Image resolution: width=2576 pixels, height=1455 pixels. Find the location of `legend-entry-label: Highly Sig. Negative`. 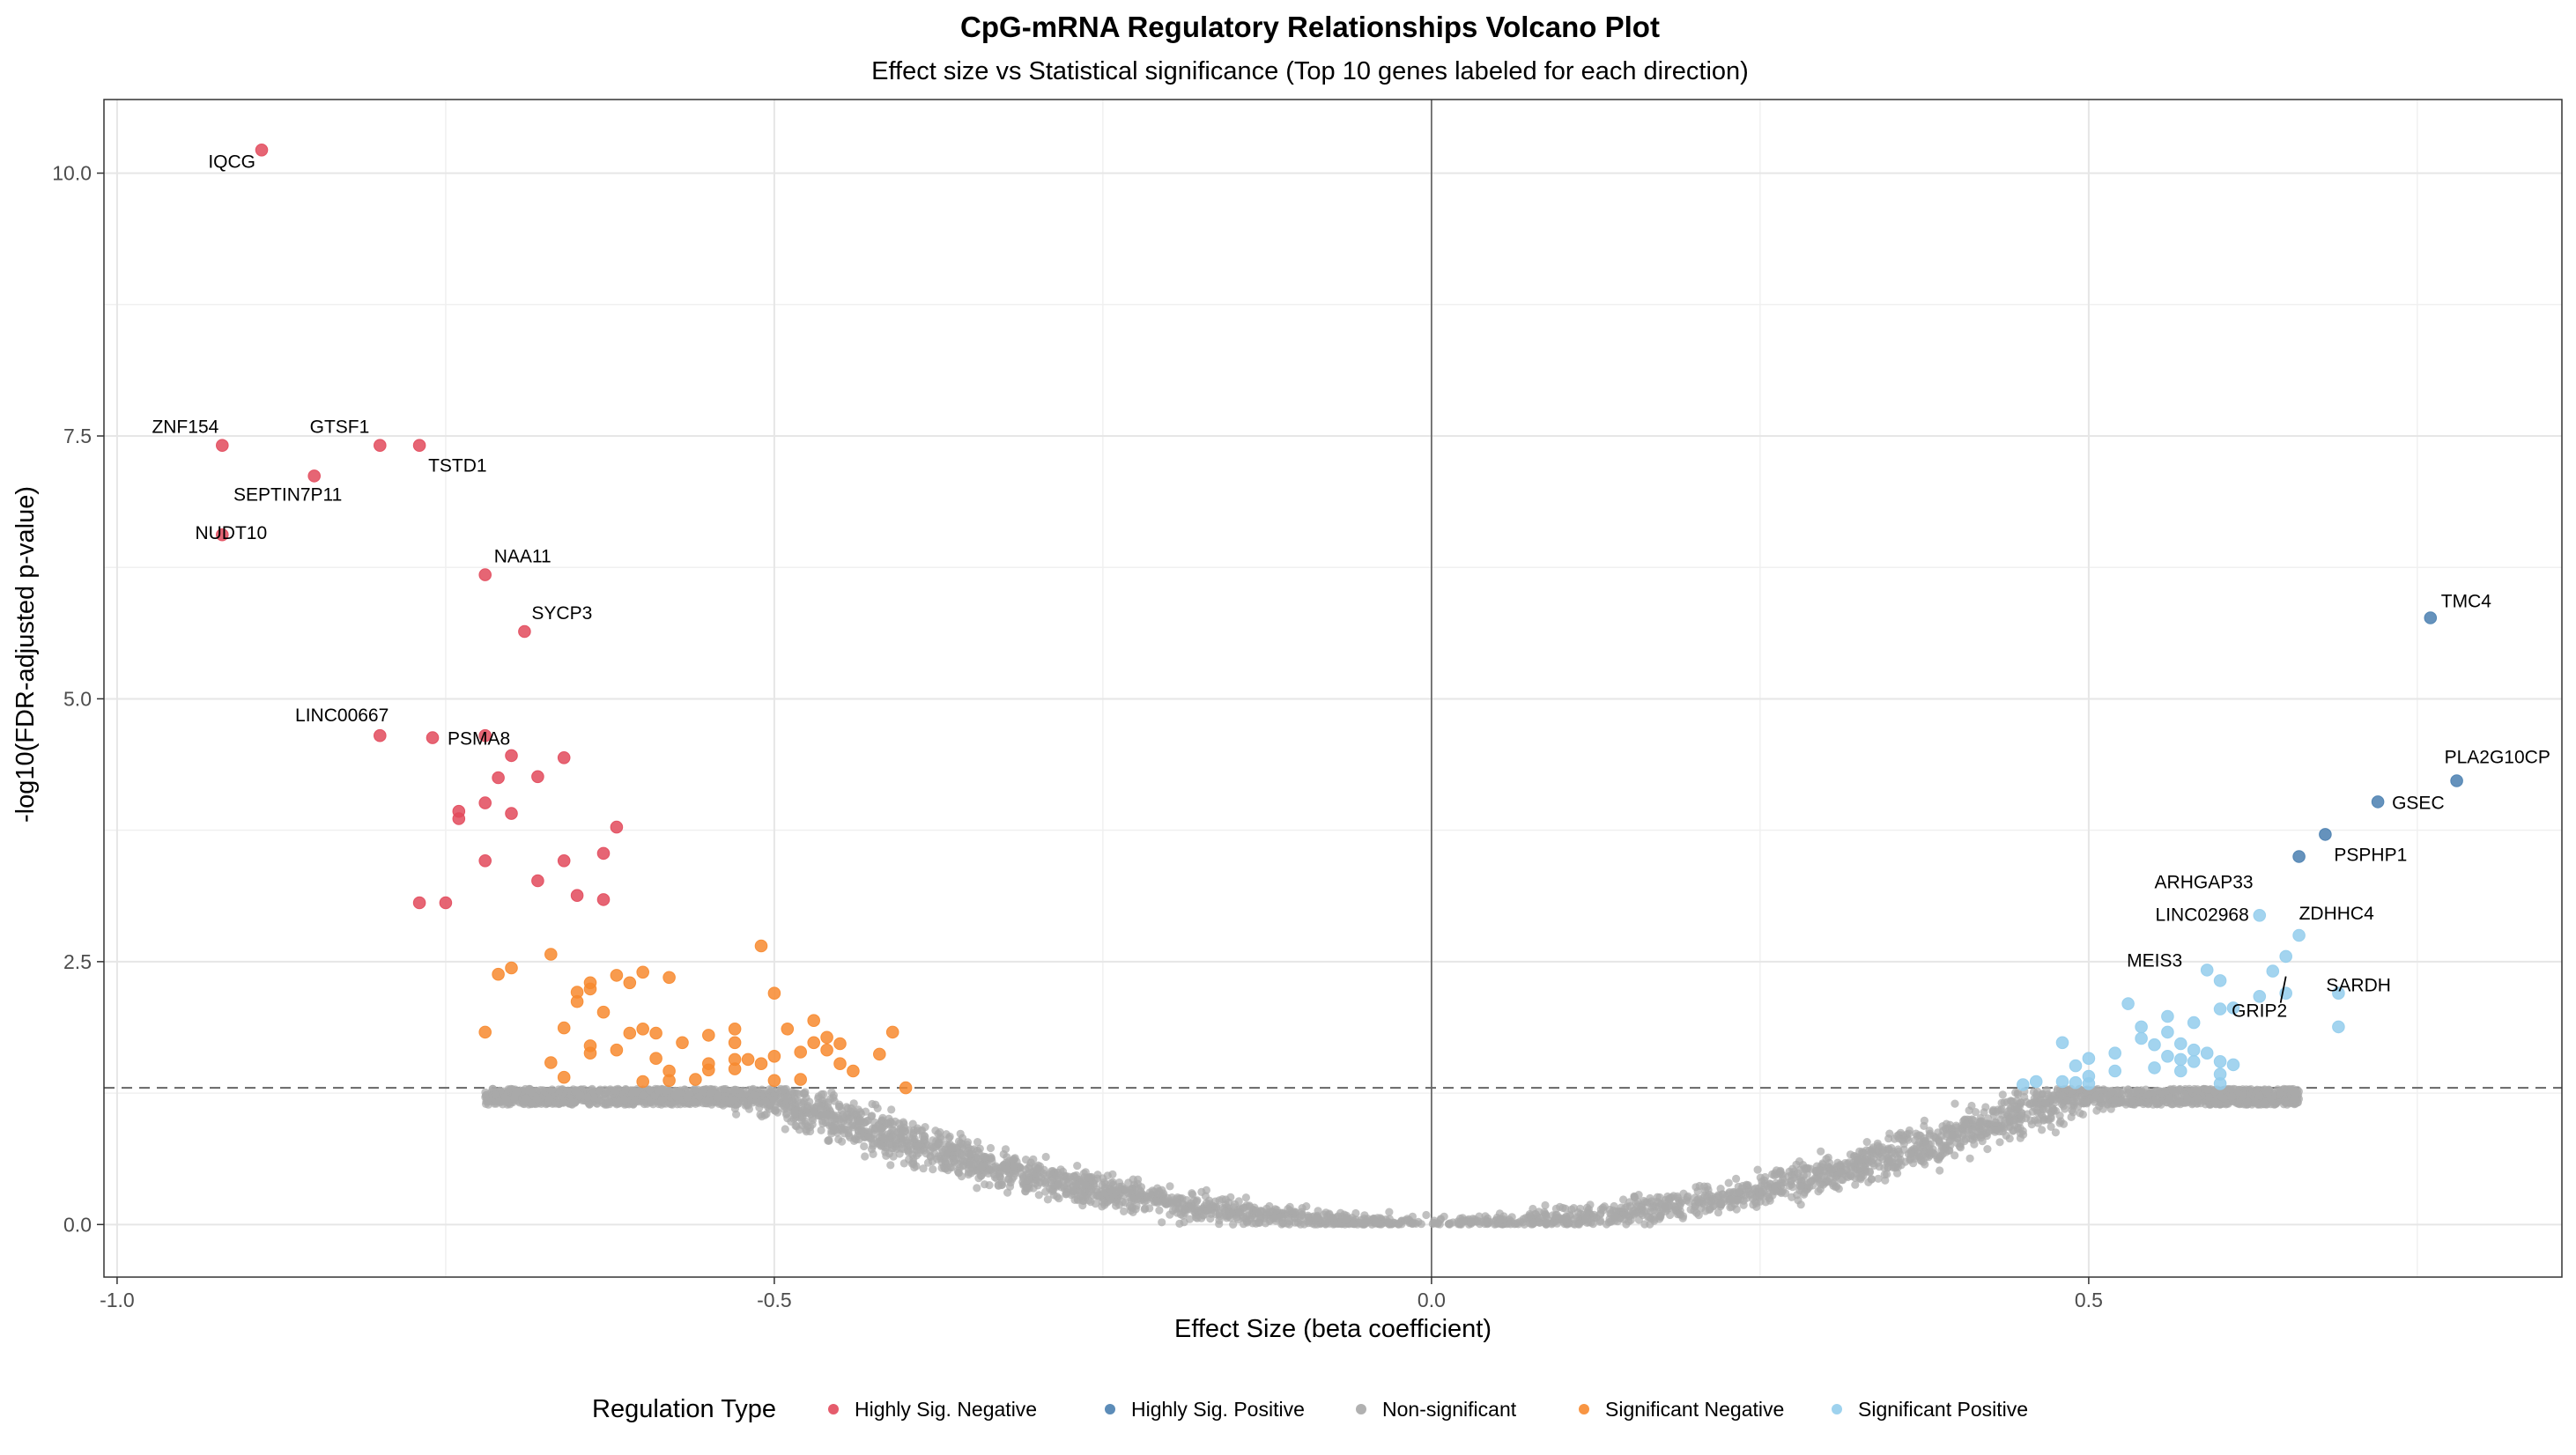

legend-entry-label: Highly Sig. Negative is located at coordinates (946, 1409).